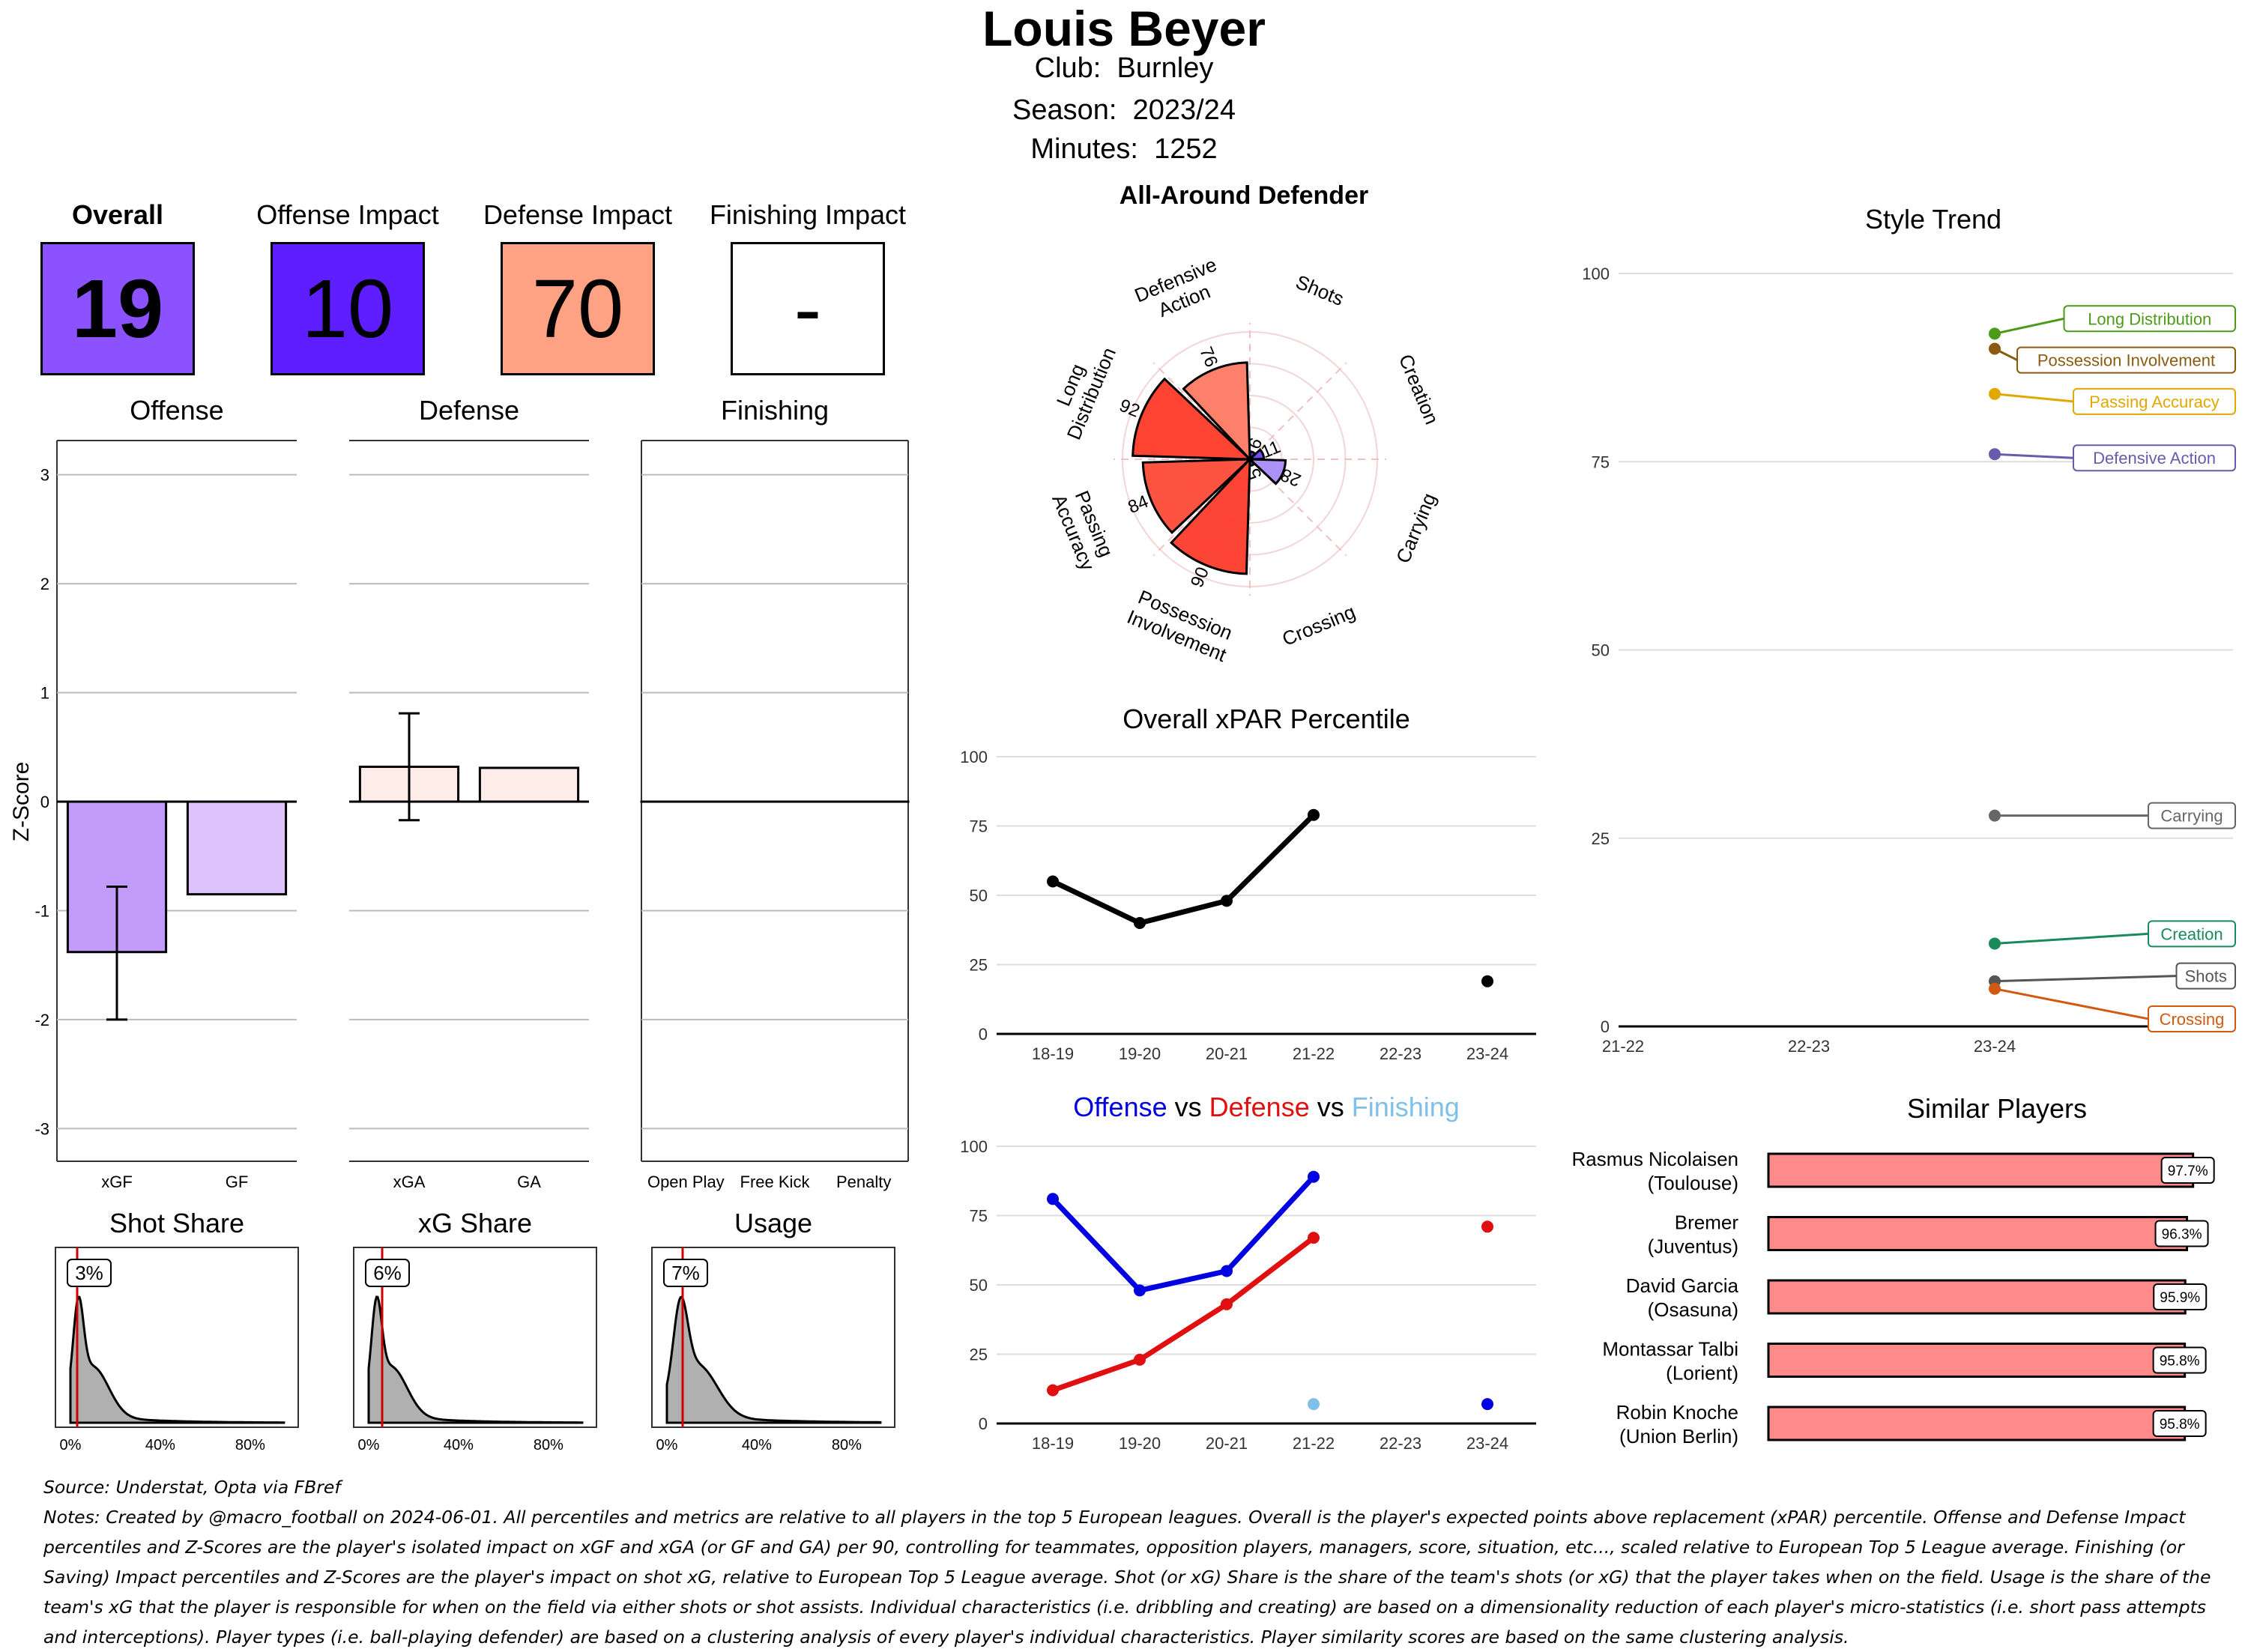 This screenshot has height=1652, width=2248. What do you see at coordinates (1227, 1443) in the screenshot?
I see `x-tick-label: 20-21` at bounding box center [1227, 1443].